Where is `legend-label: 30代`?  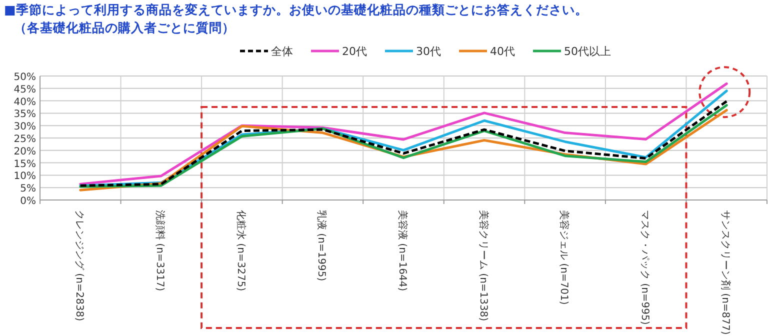 legend-label: 30代 is located at coordinates (428, 51).